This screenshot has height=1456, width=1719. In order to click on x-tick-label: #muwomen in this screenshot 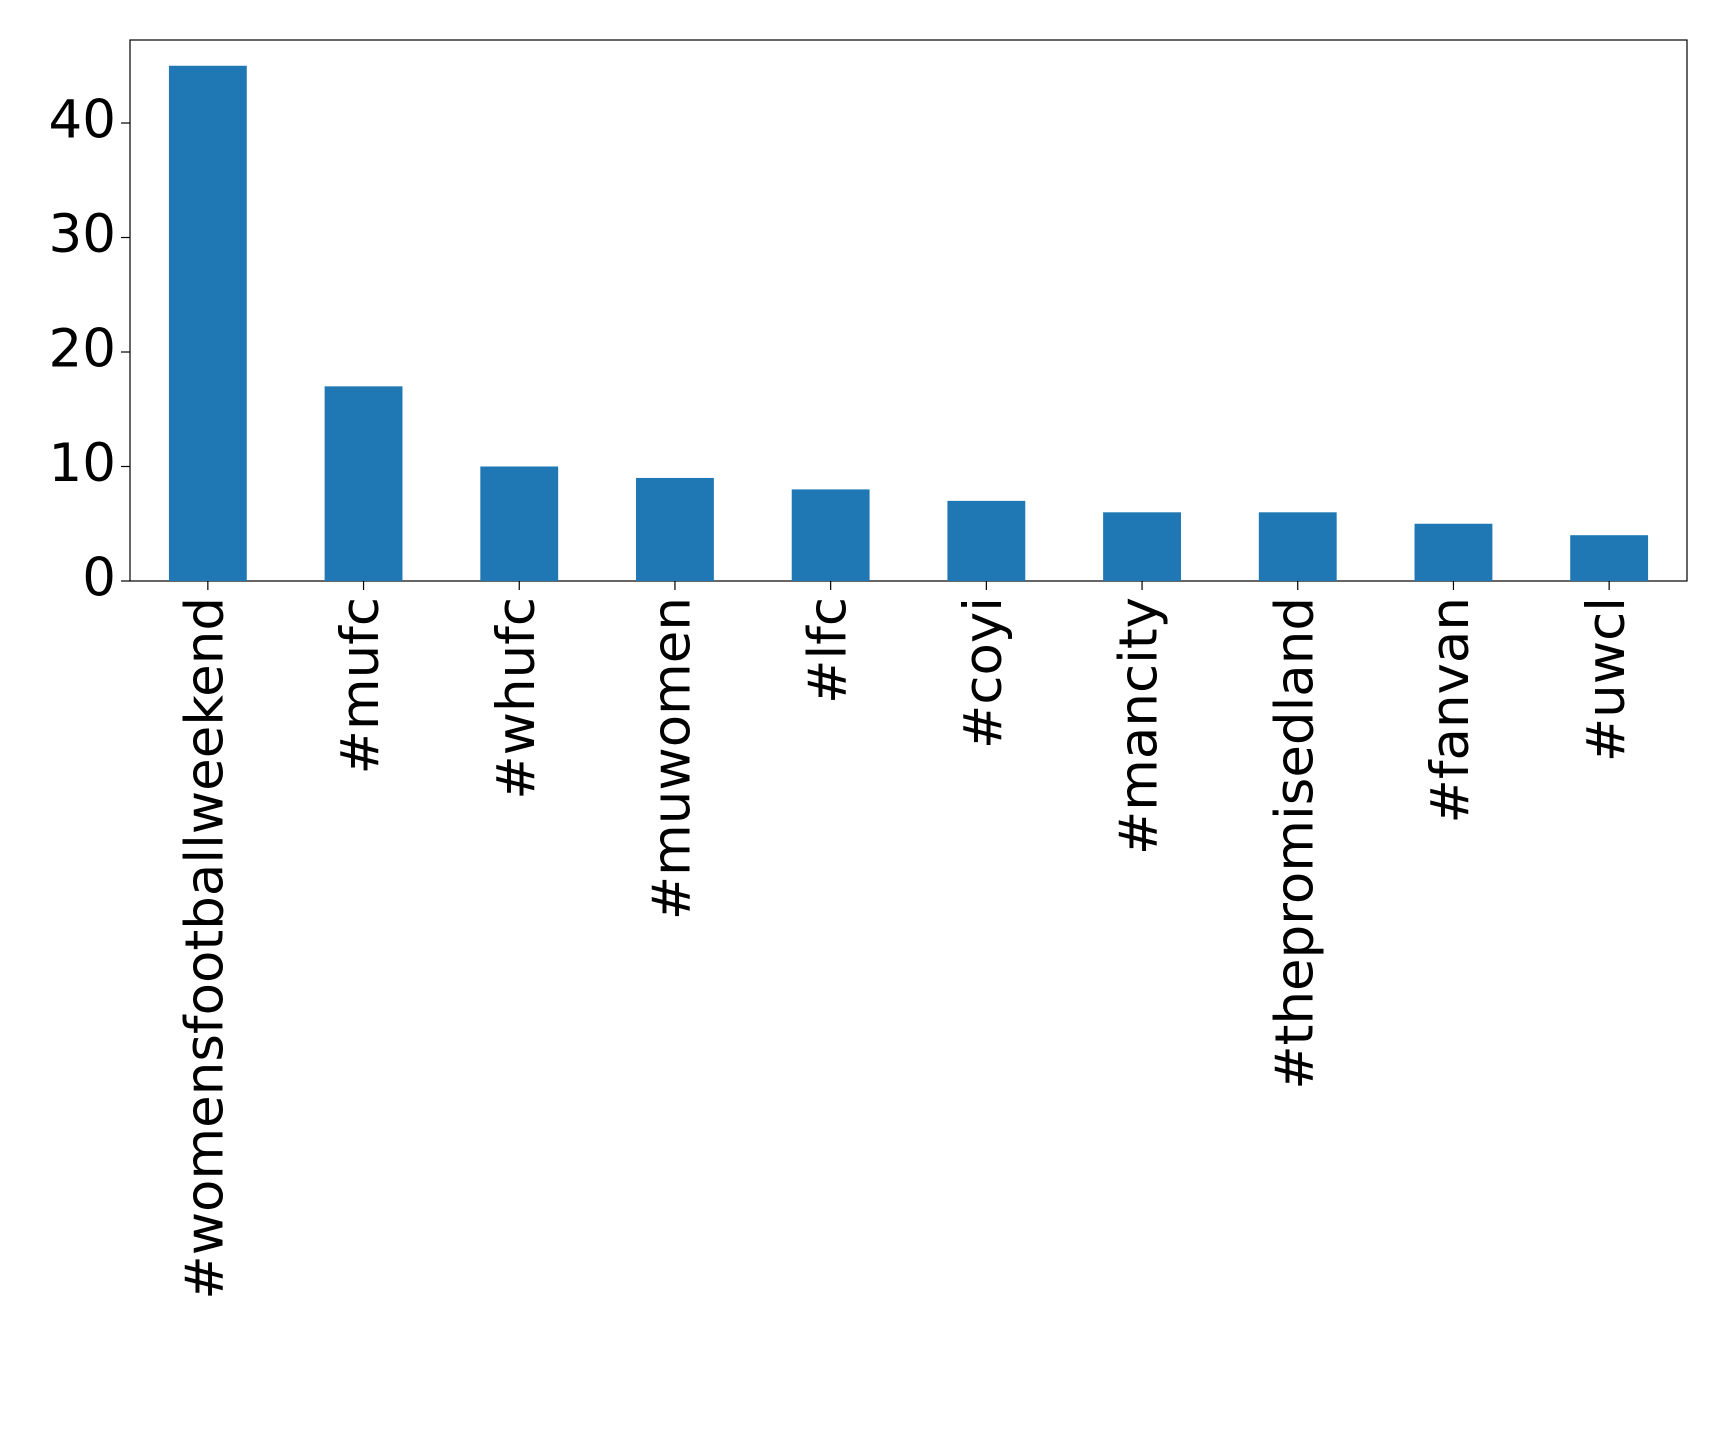, I will do `click(672, 758)`.